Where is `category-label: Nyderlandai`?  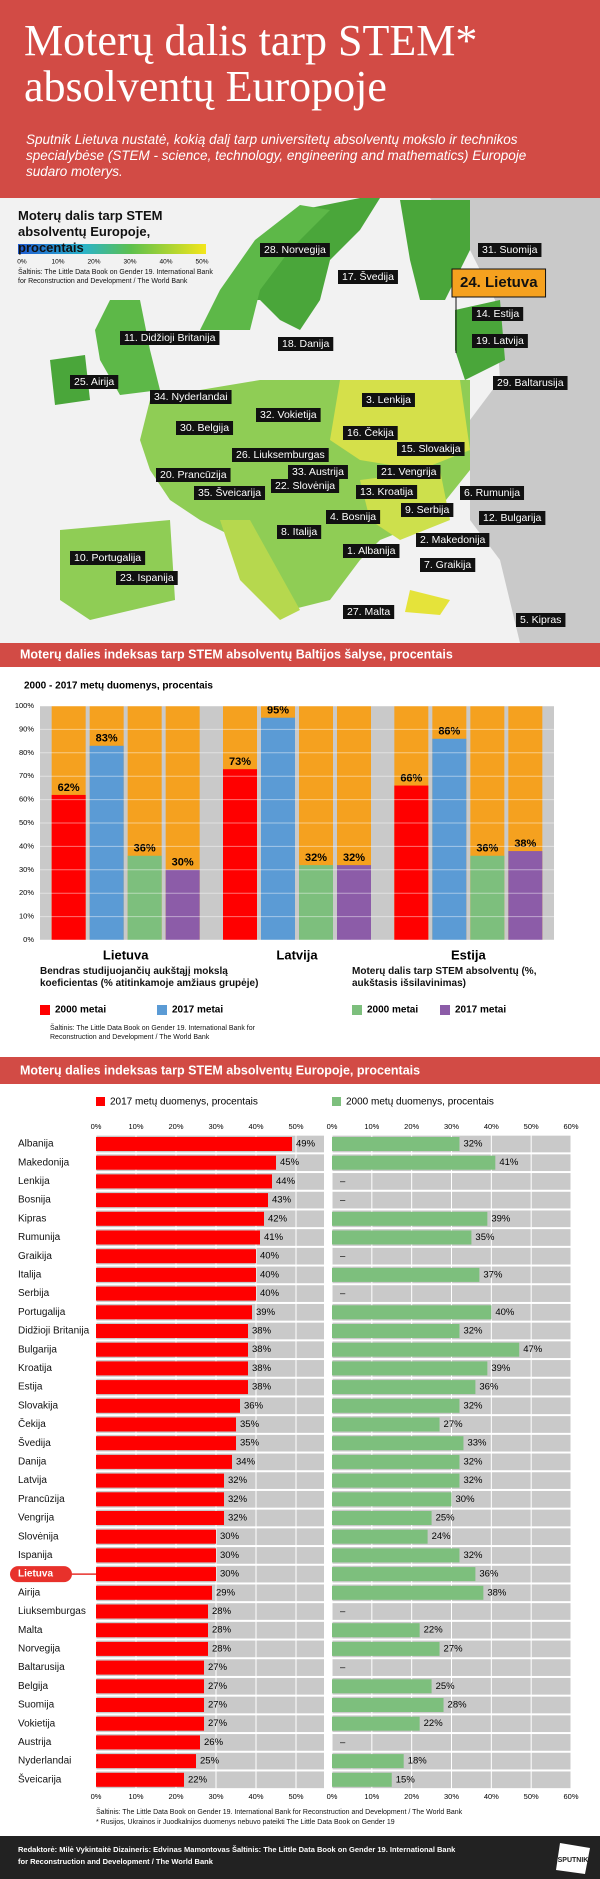 category-label: Nyderlandai is located at coordinates (44, 1761).